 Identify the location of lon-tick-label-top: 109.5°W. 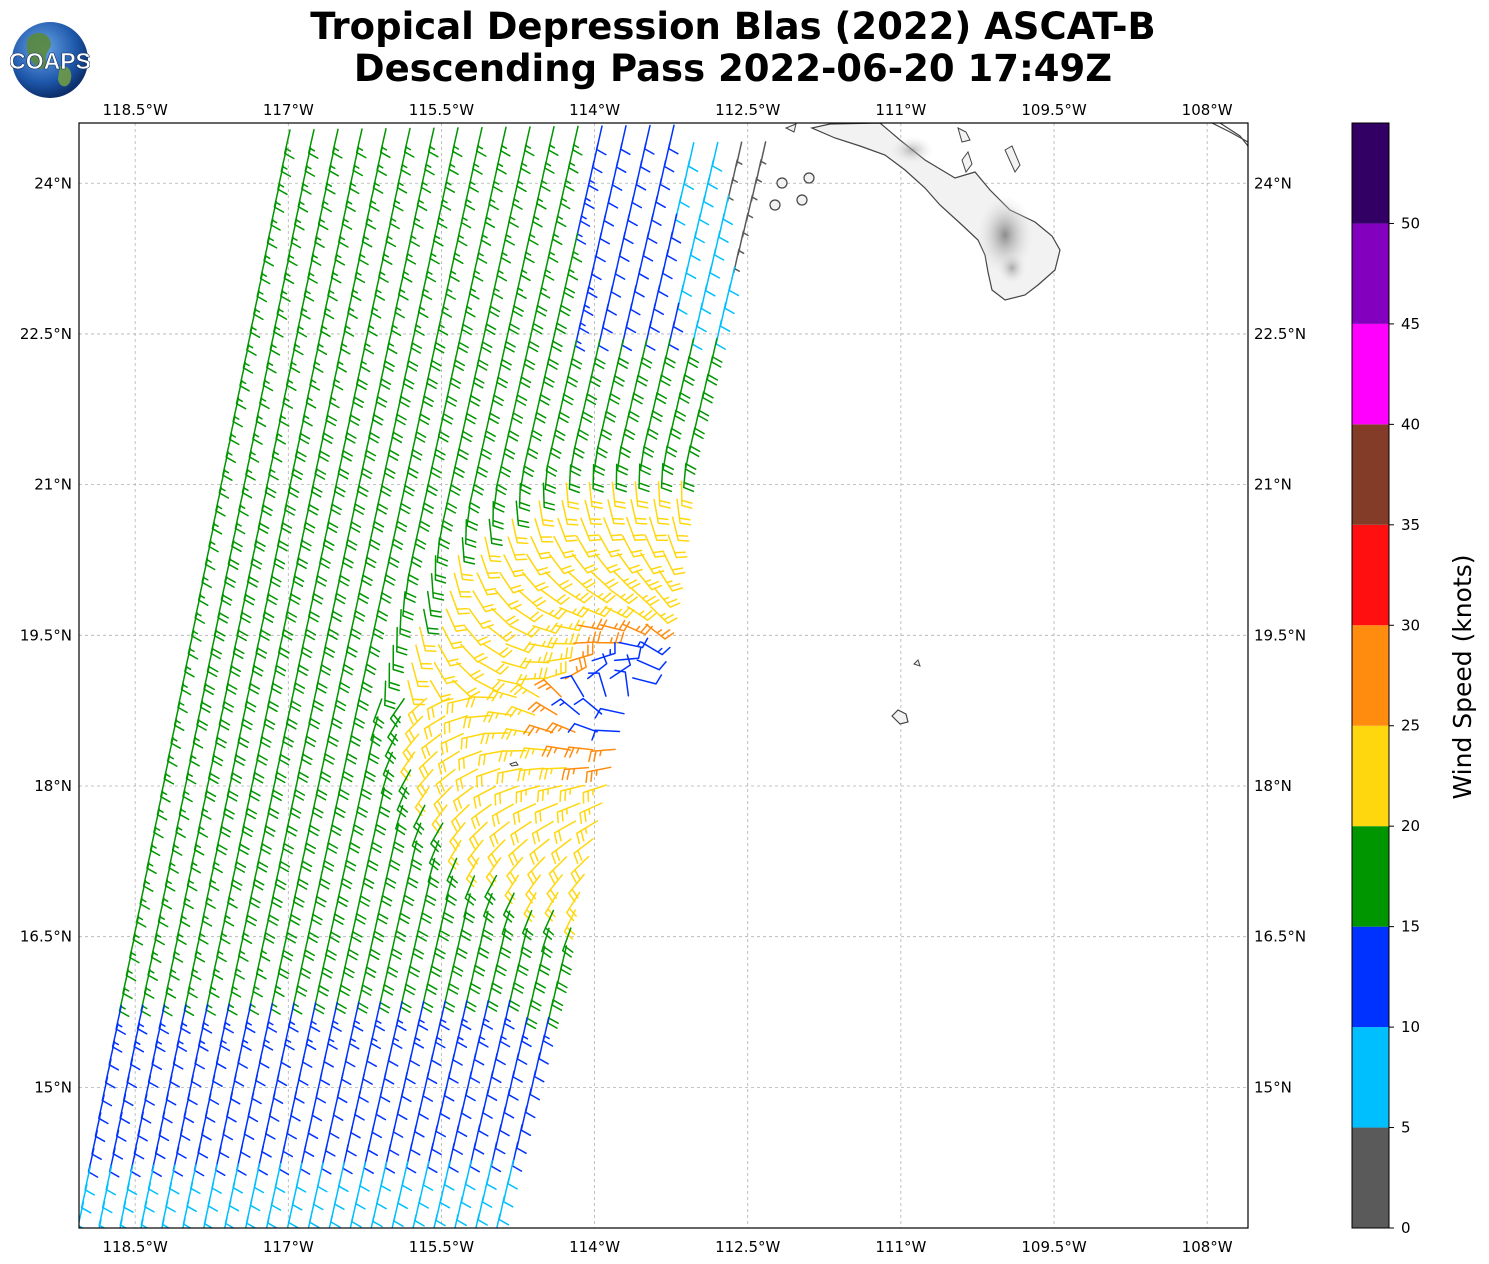
(1053, 110).